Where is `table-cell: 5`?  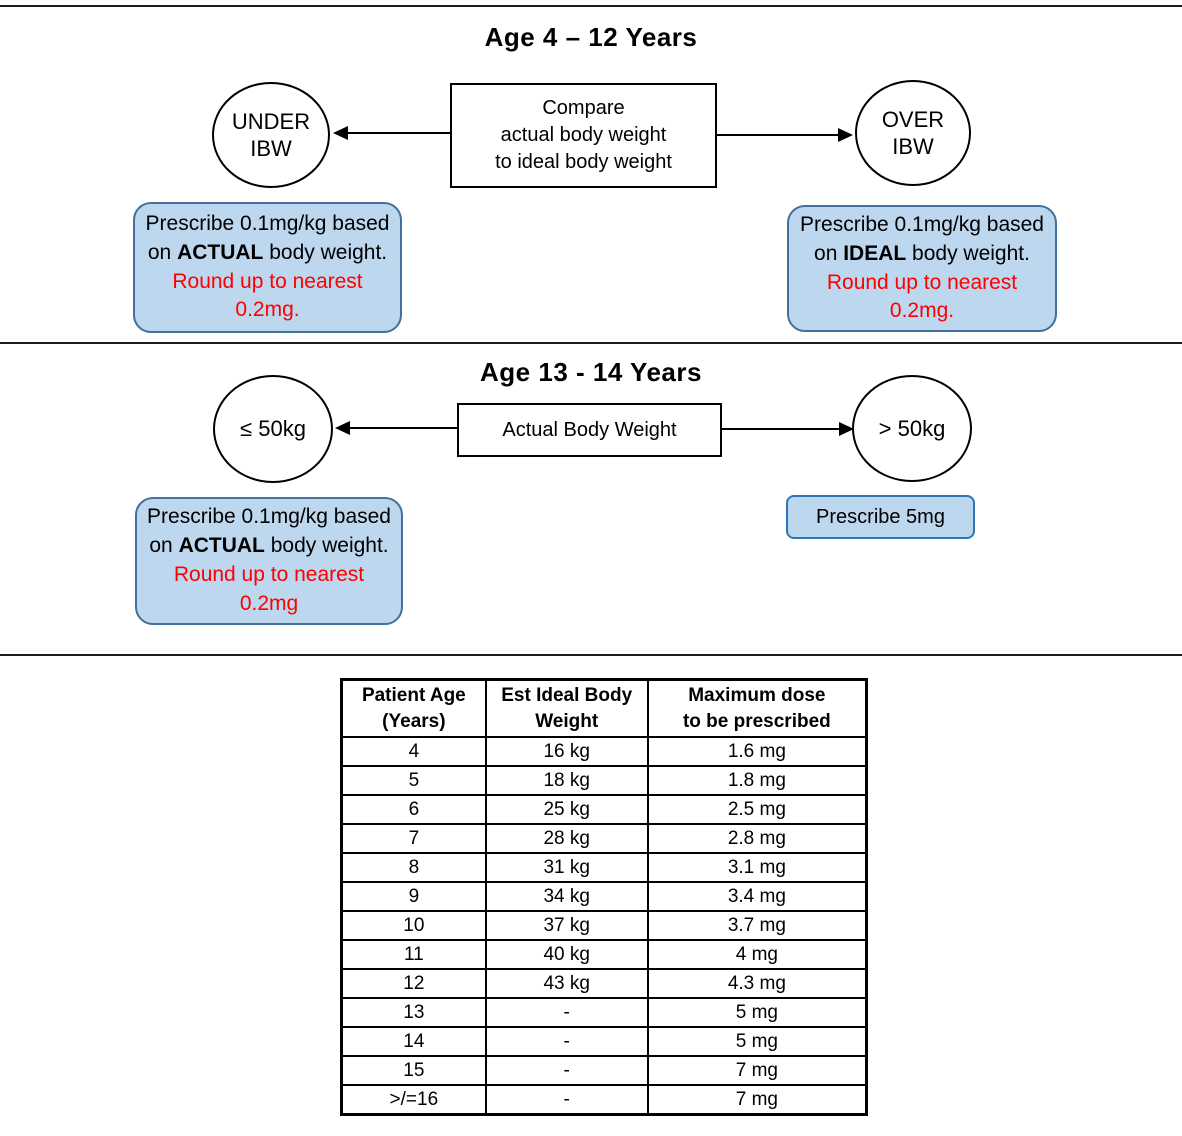
table-cell: 5 is located at coordinates (413, 780).